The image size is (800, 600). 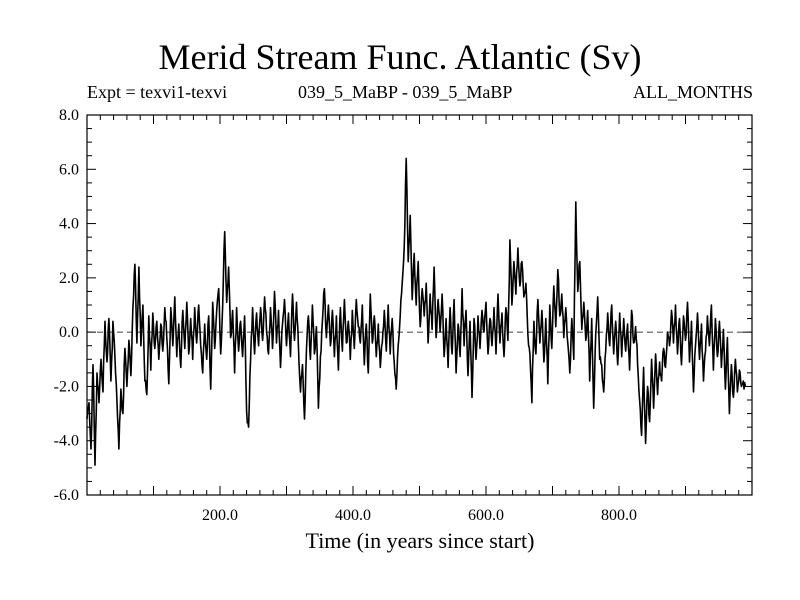 I want to click on x-tick-label: 600.0, so click(x=486, y=515).